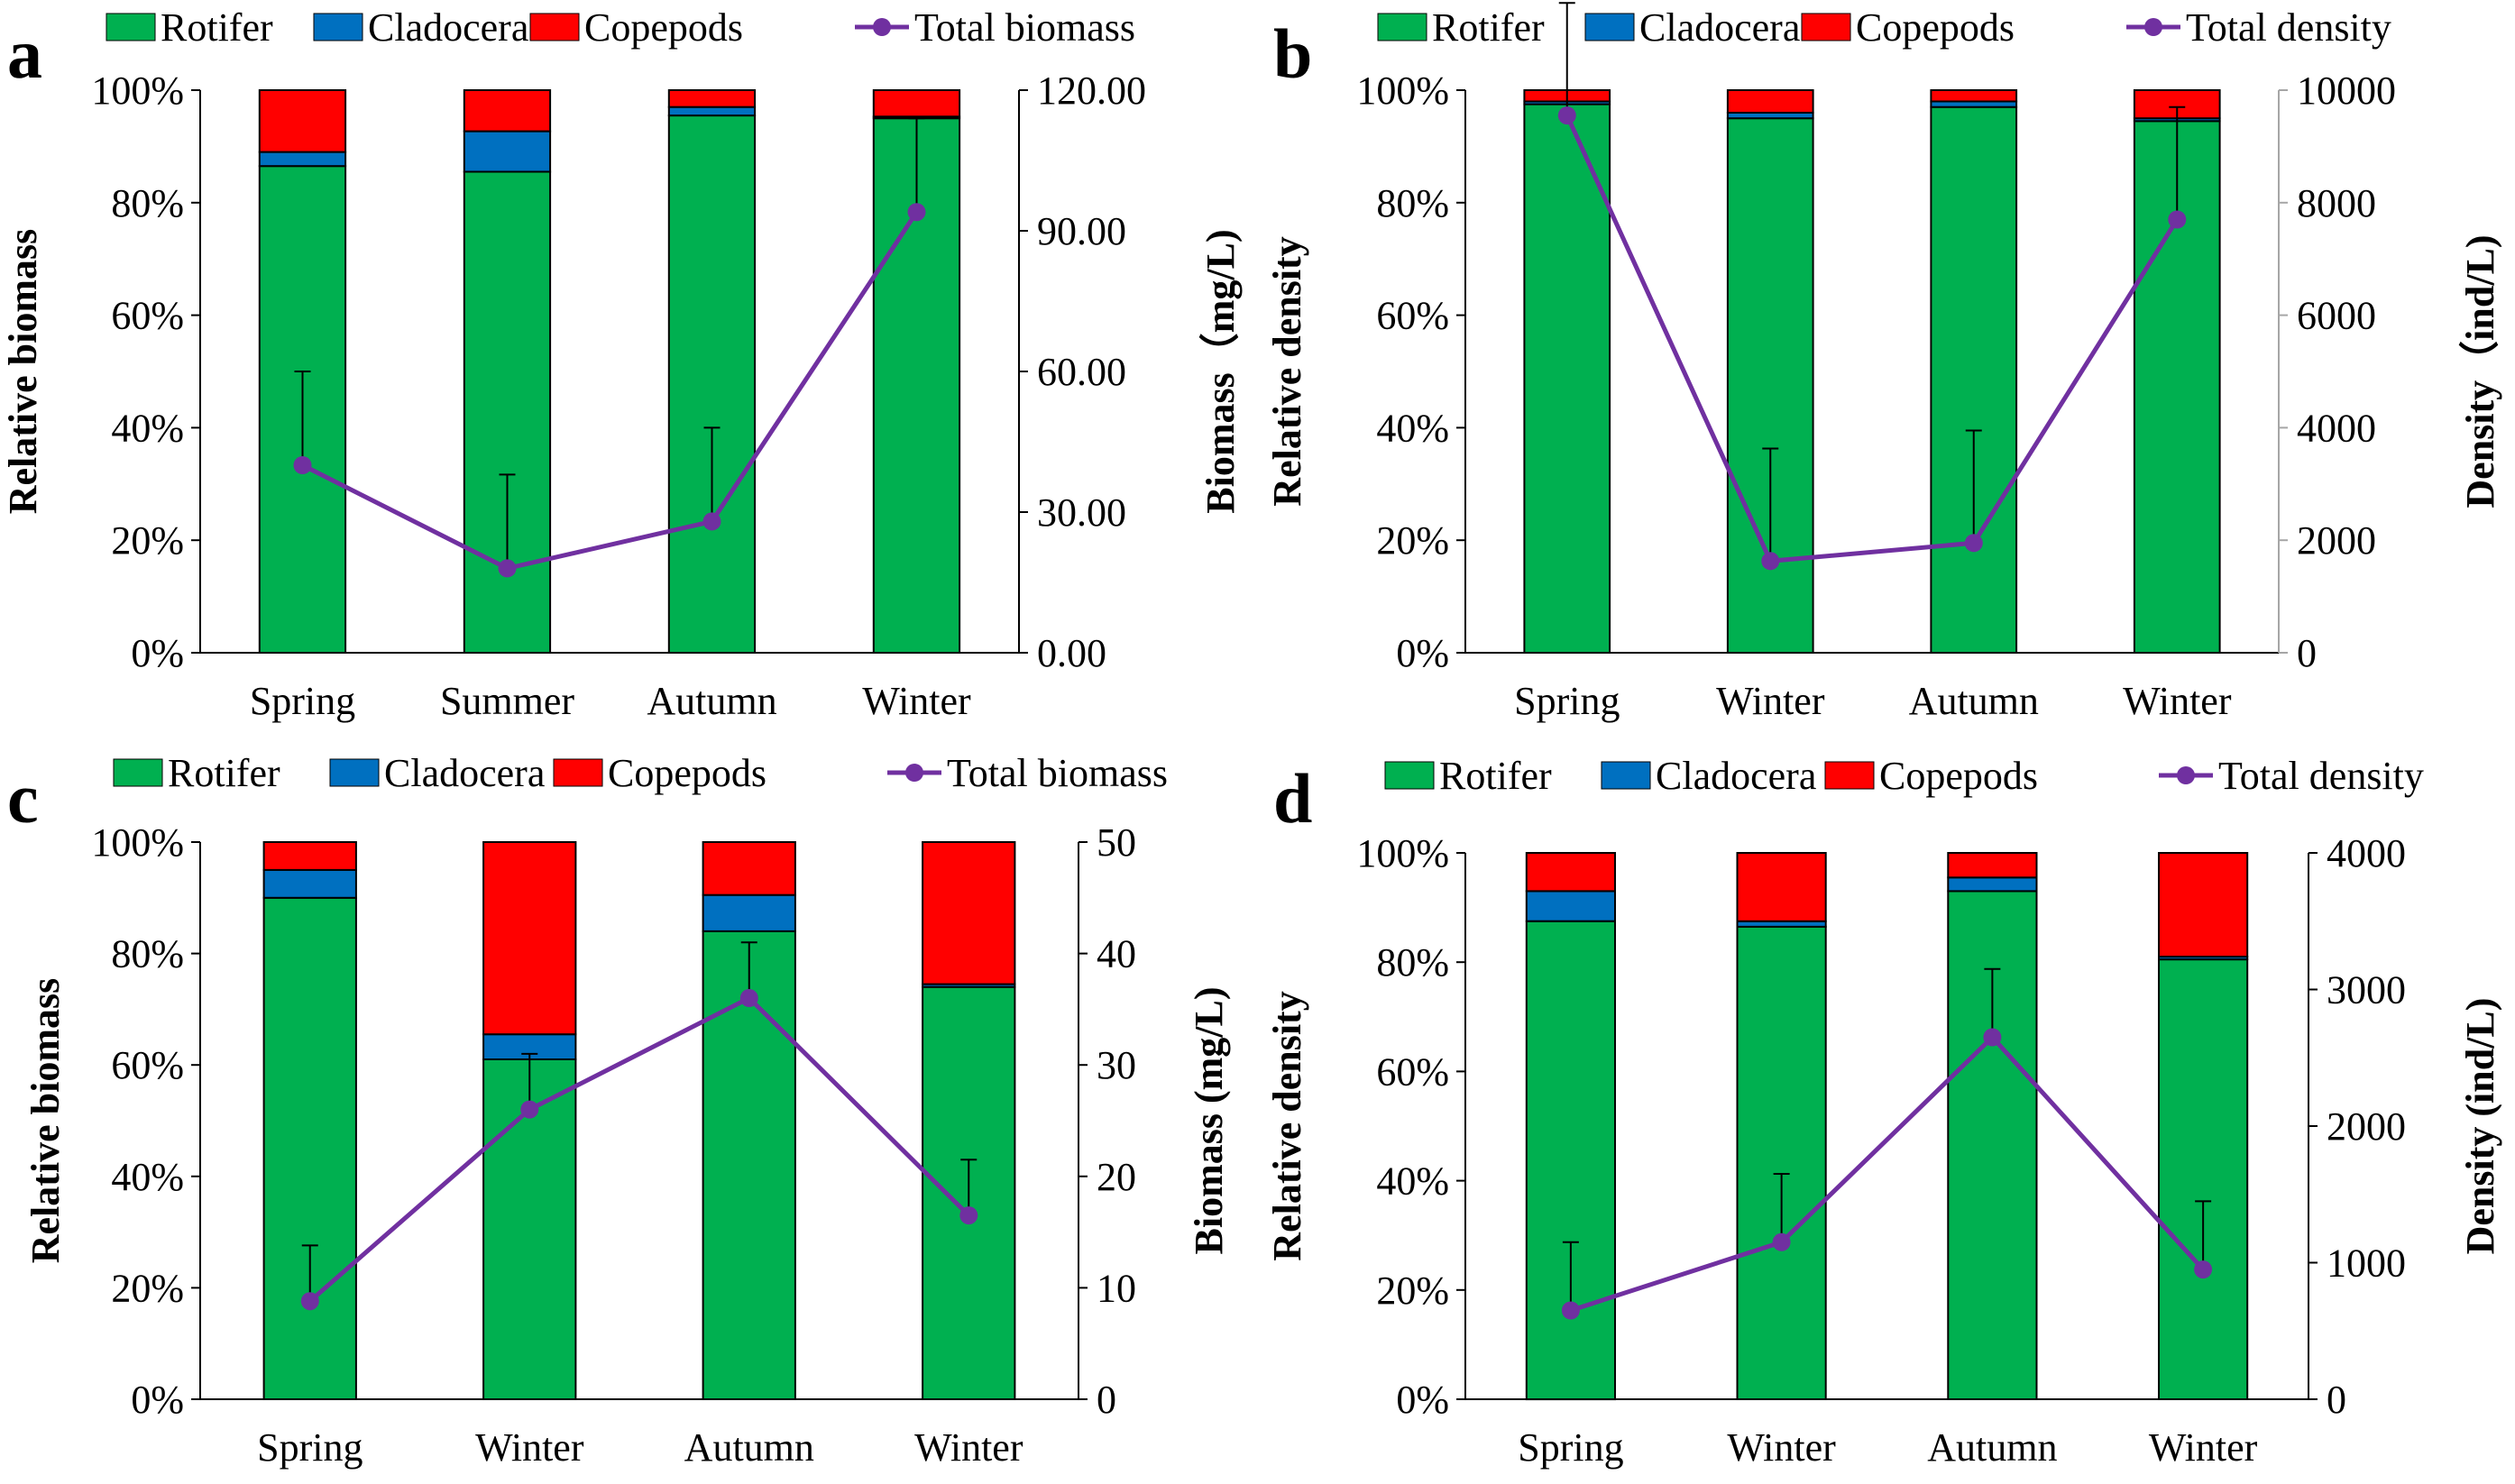  I want to click on panel-letter-b: b, so click(1292, 53).